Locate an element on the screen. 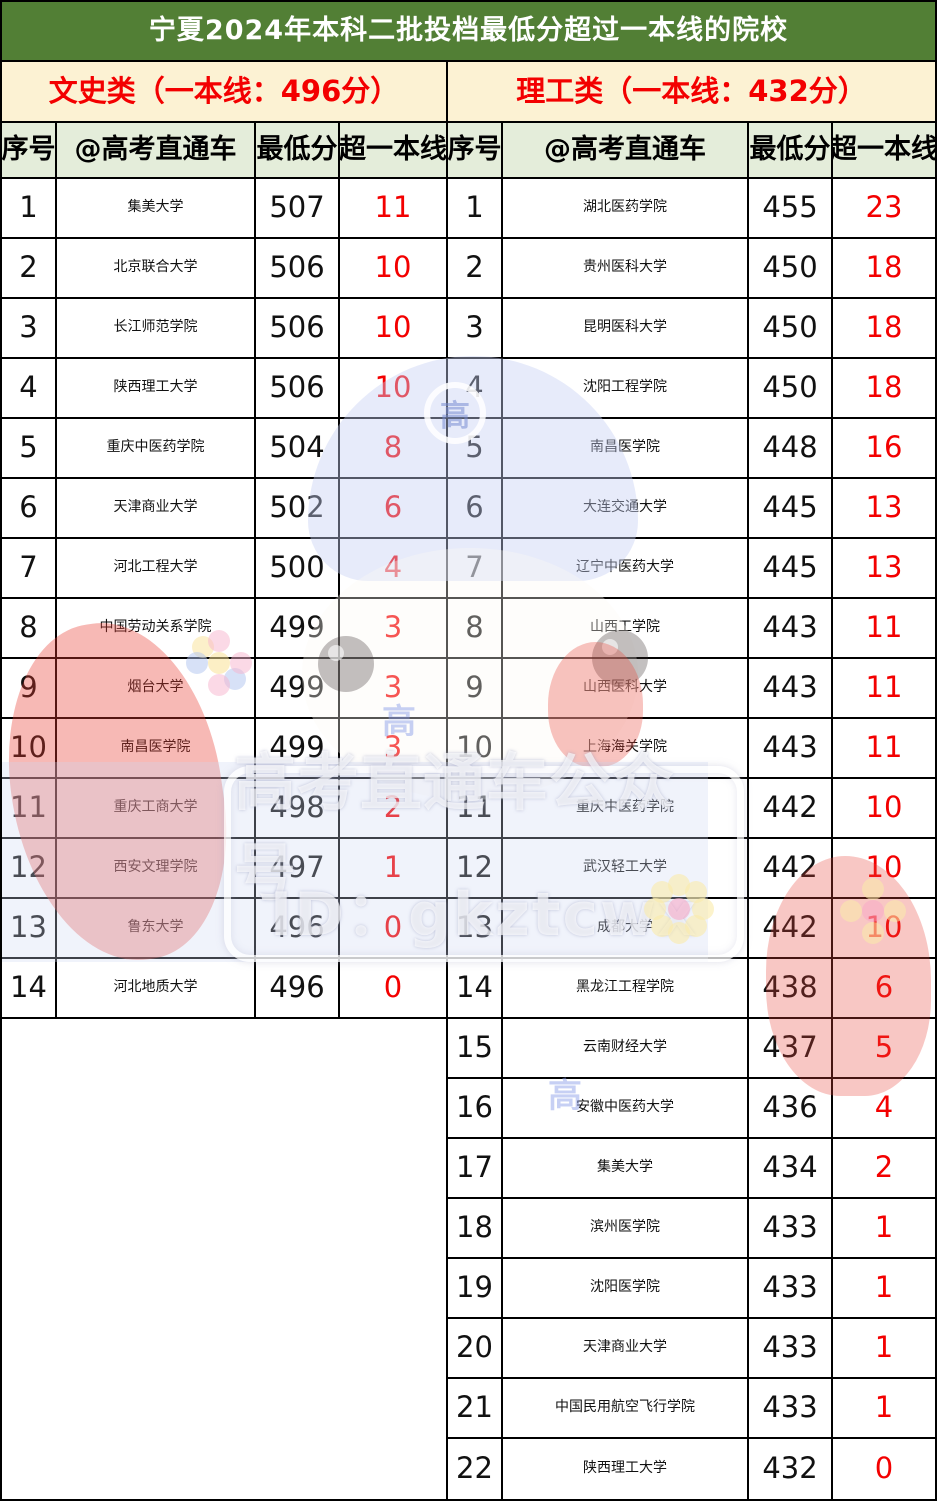 The width and height of the screenshot is (937, 1501). school-cell: 成都大学 is located at coordinates (626, 929).